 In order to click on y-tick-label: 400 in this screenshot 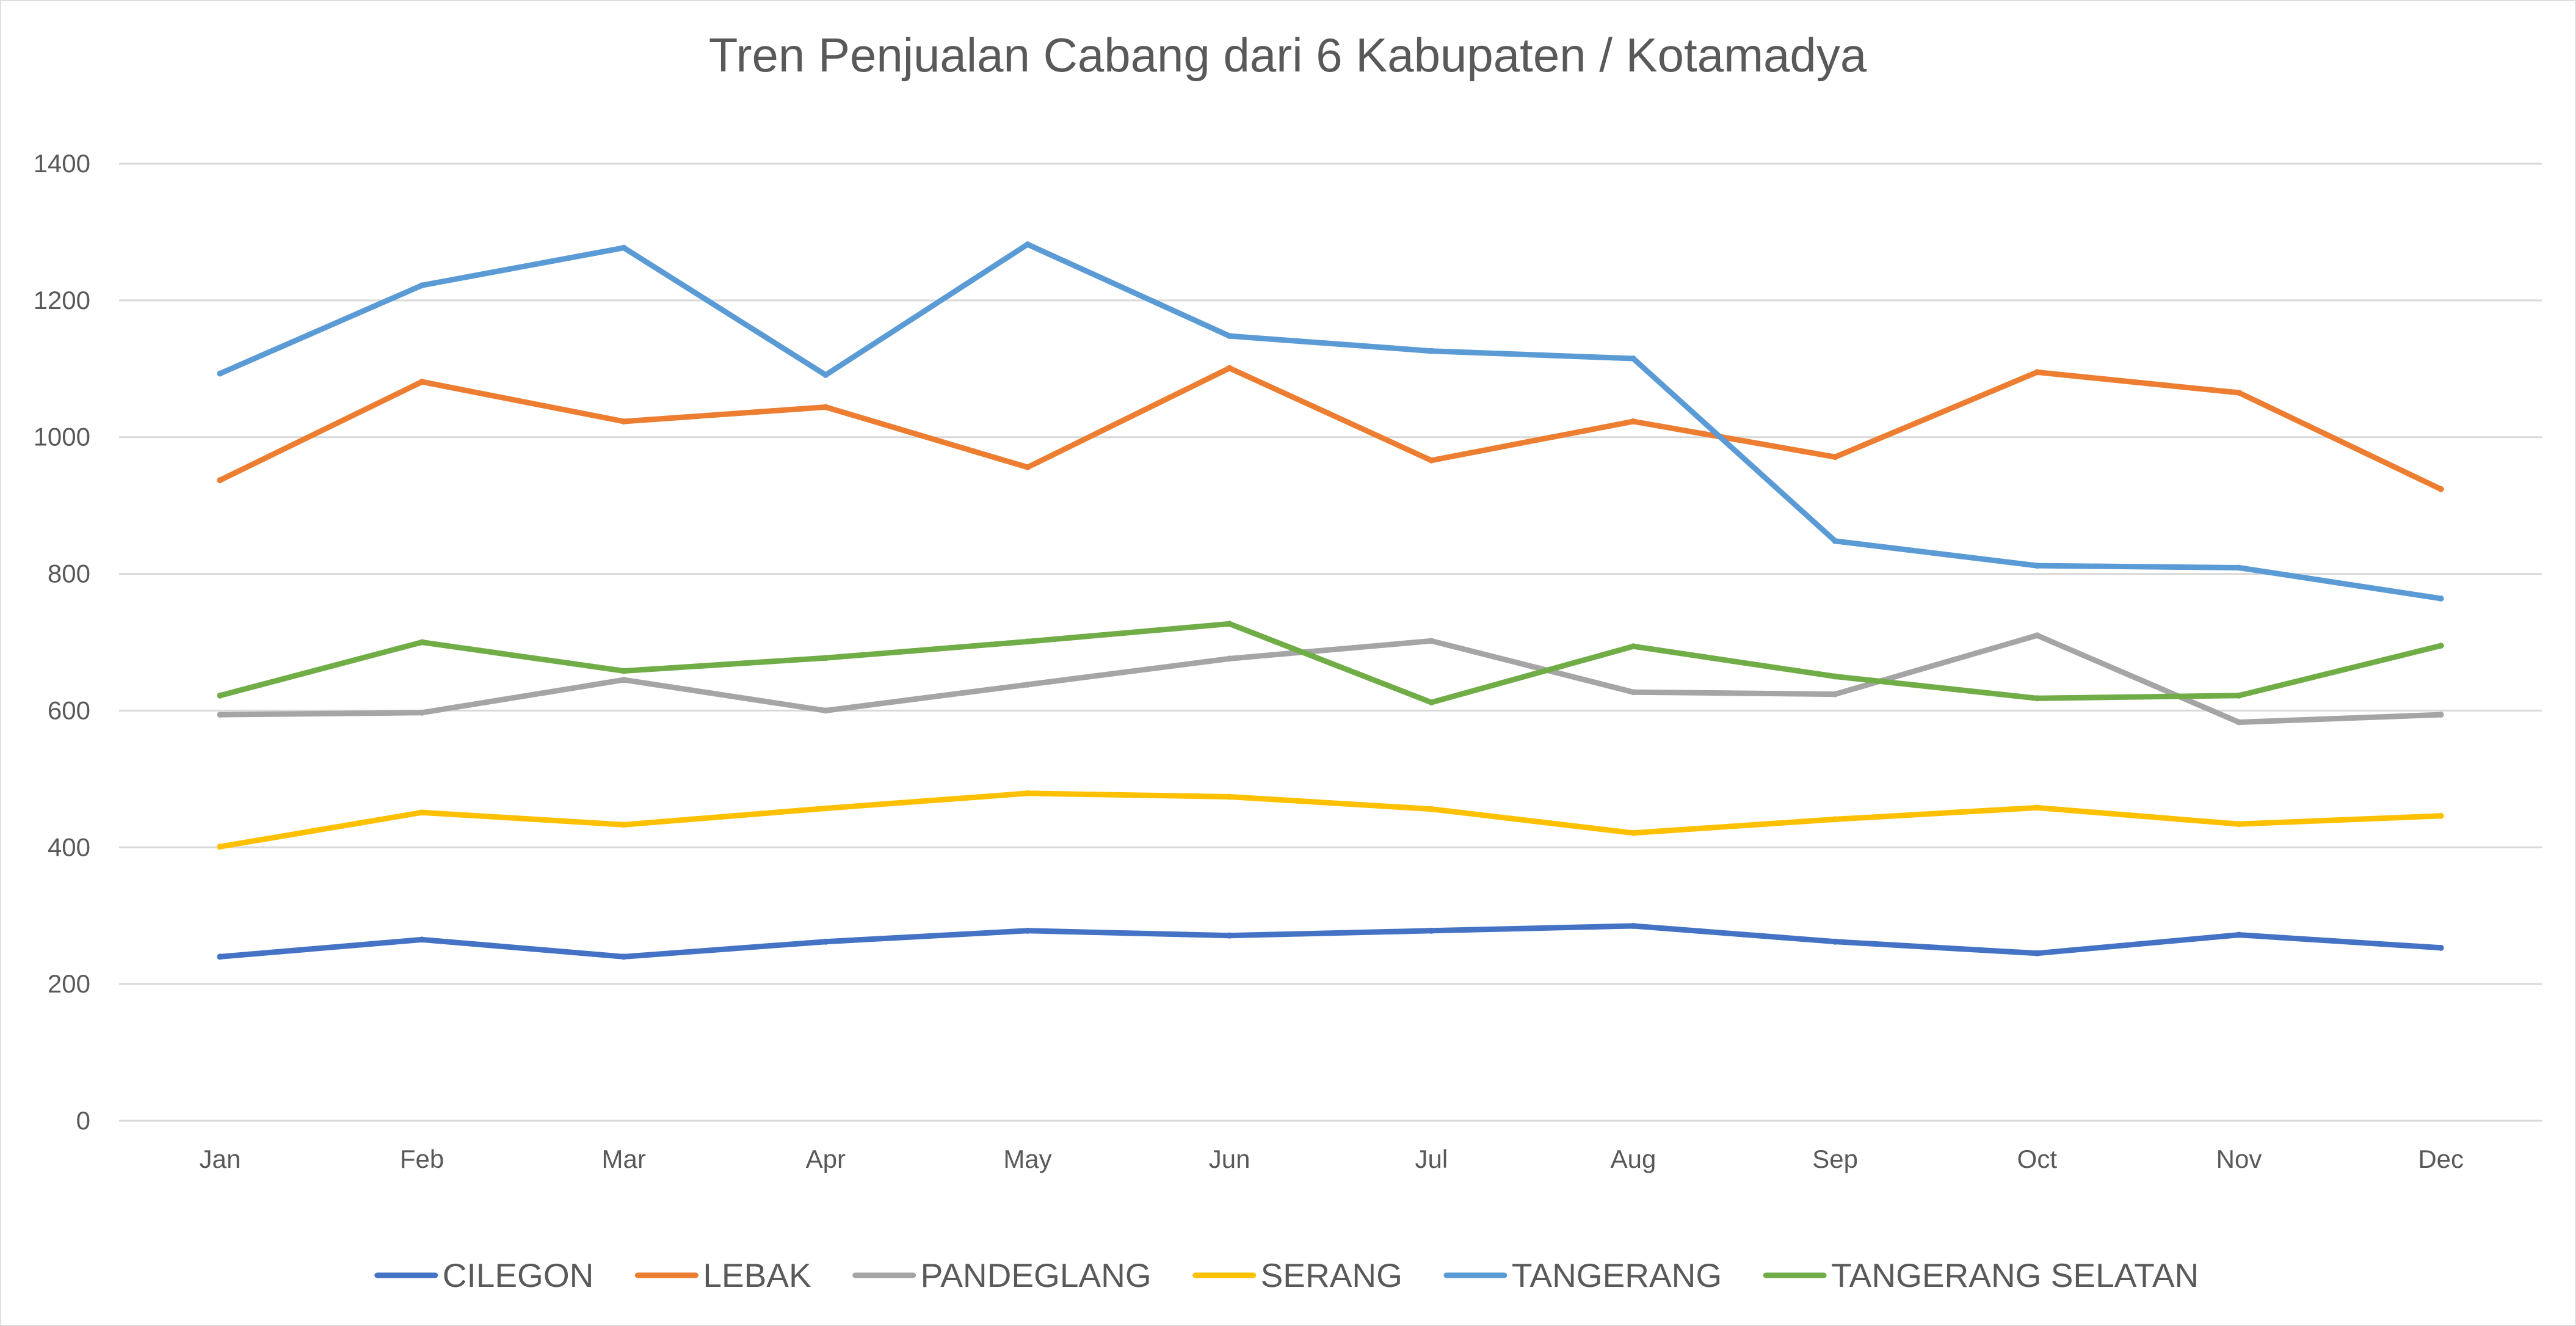, I will do `click(69, 847)`.